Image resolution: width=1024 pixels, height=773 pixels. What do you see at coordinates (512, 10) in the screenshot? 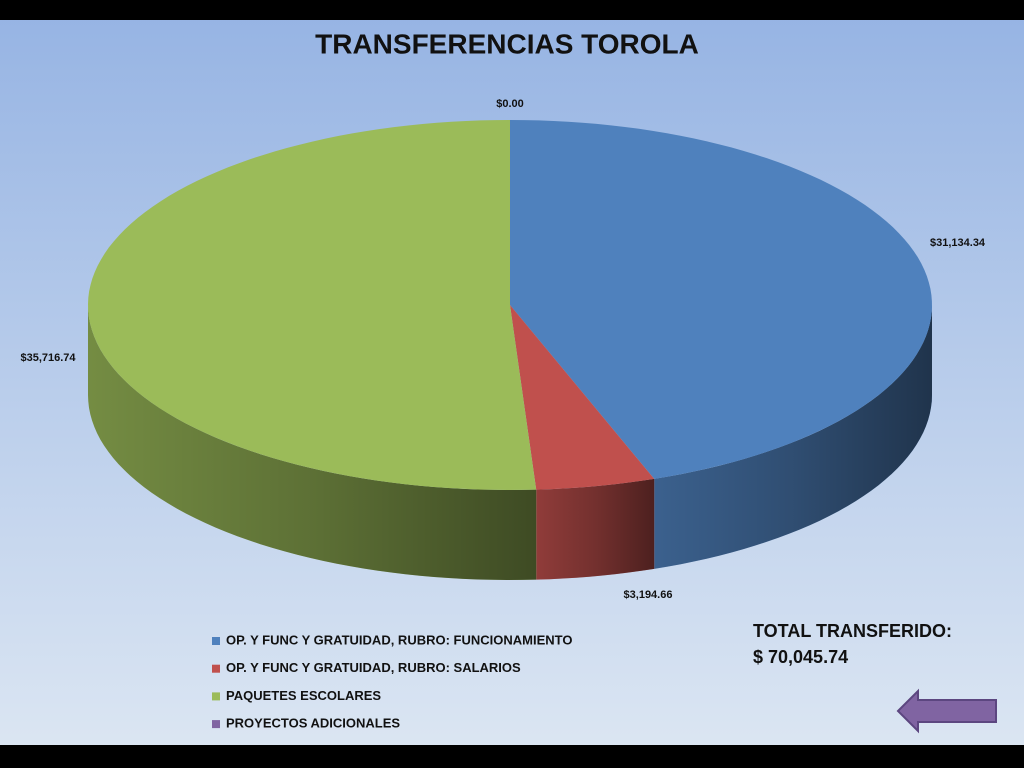
I see `top-bar` at bounding box center [512, 10].